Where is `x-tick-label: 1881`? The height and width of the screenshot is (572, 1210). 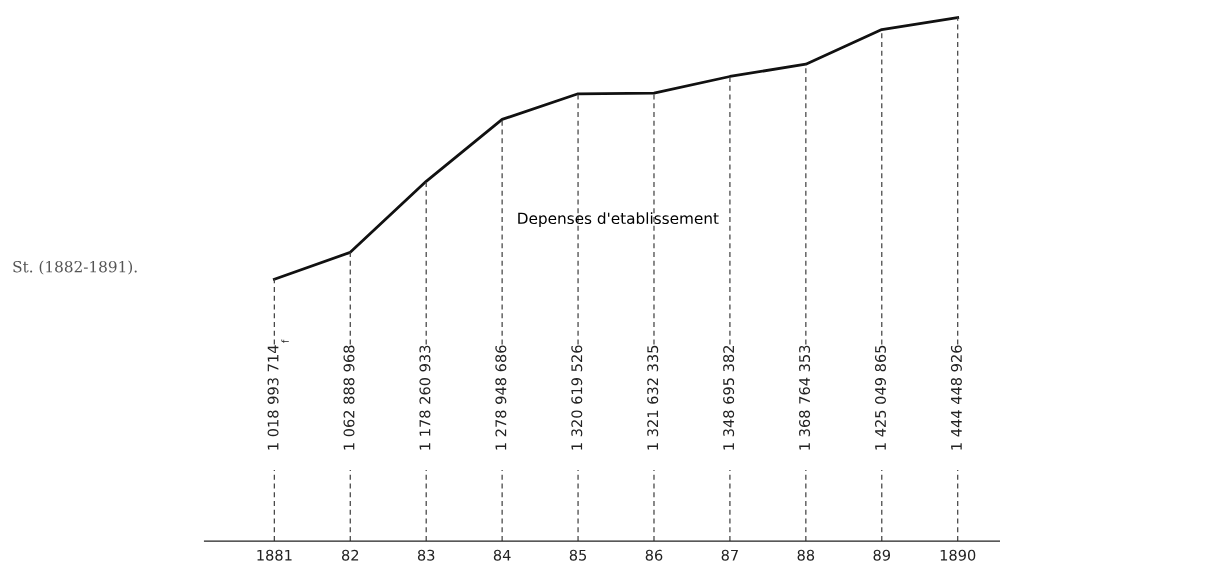
x-tick-label: 1881 is located at coordinates (274, 555).